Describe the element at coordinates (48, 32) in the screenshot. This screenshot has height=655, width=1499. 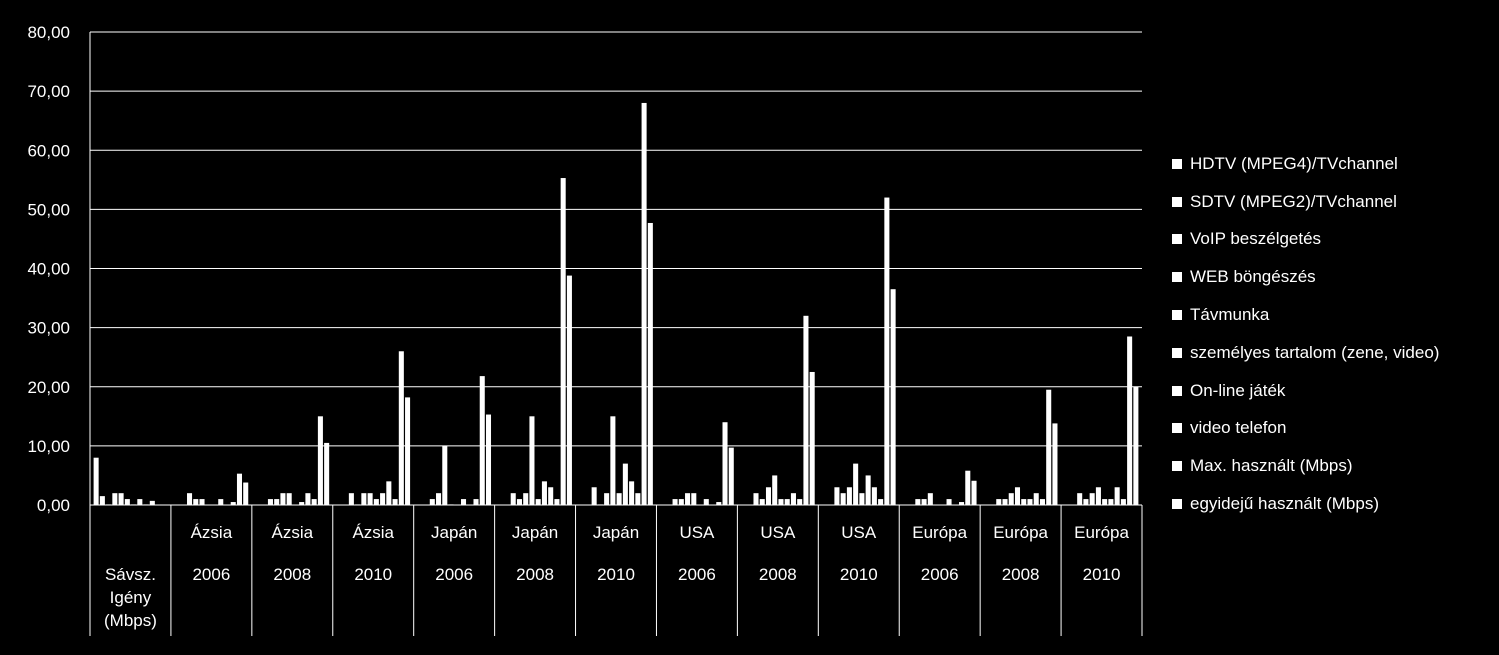
I see `y-tick-label: 80,00` at that location.